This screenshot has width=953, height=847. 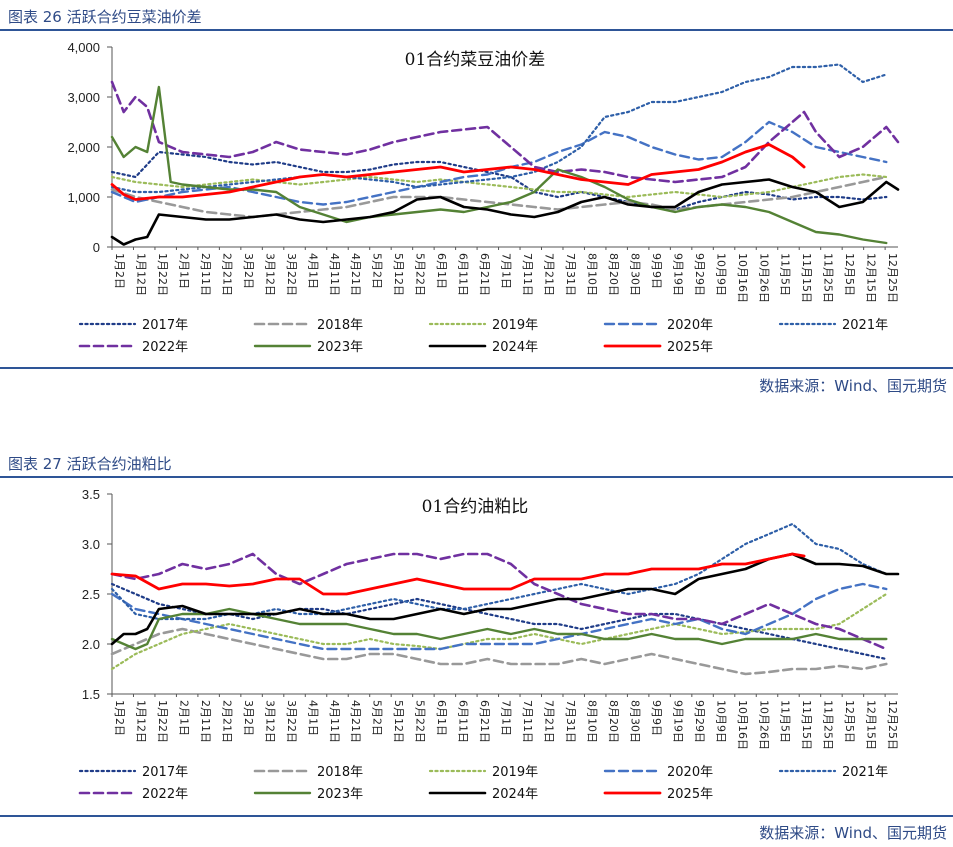 What do you see at coordinates (549, 721) in the screenshot?
I see `x-tick-label: 7月21日` at bounding box center [549, 721].